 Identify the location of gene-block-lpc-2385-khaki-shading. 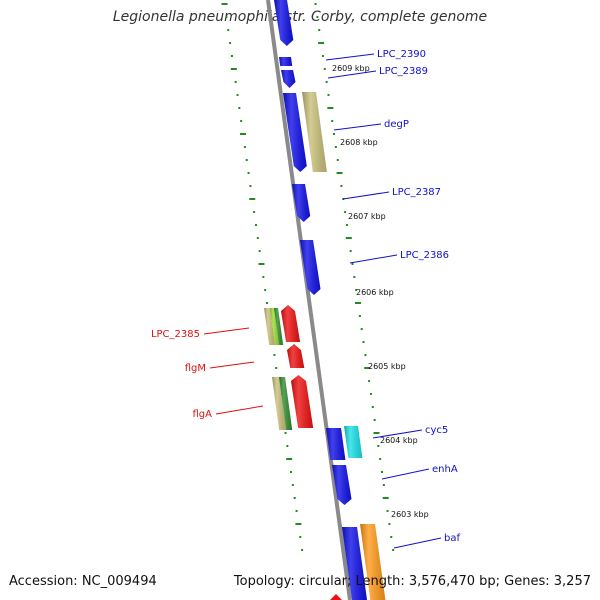
(270, 326).